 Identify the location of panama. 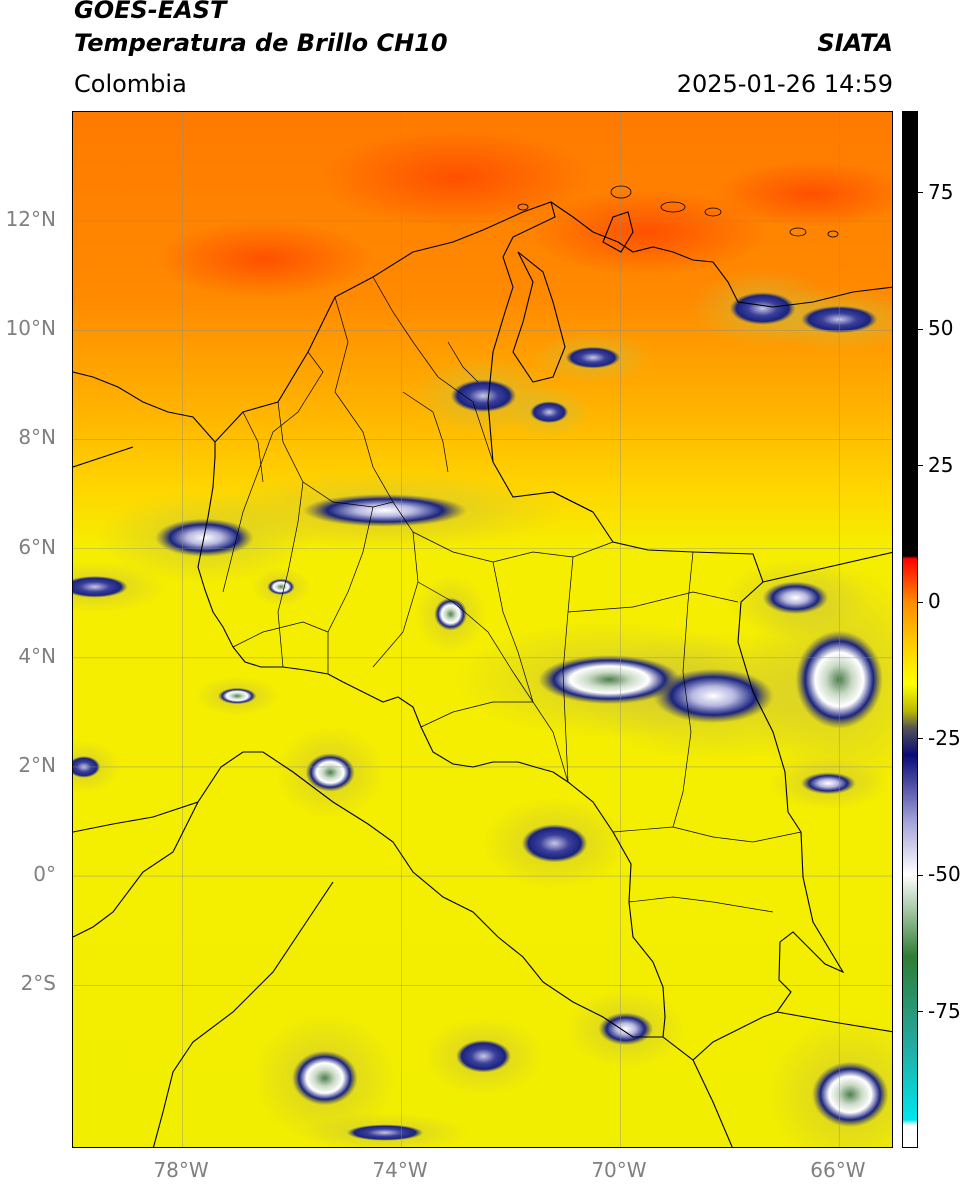
(144, 419).